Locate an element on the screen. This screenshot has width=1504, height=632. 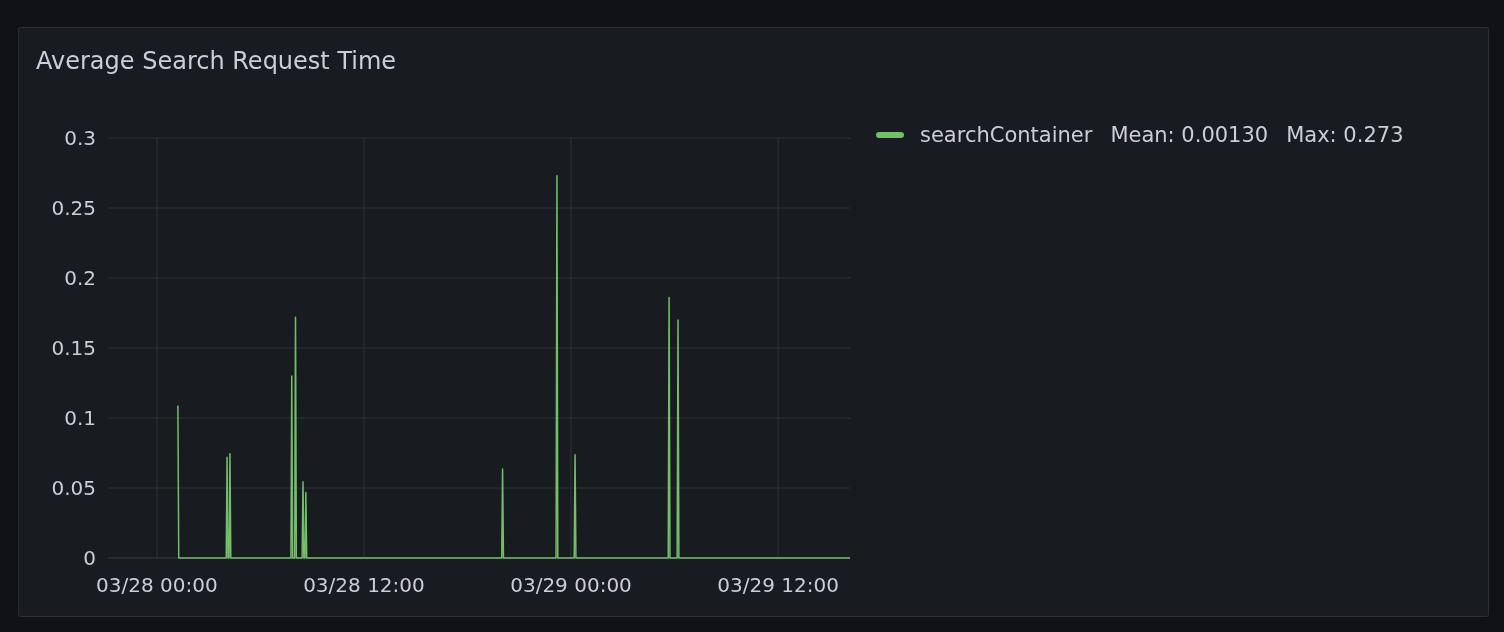
x-tick-label: 03/29 12:00 is located at coordinates (778, 585).